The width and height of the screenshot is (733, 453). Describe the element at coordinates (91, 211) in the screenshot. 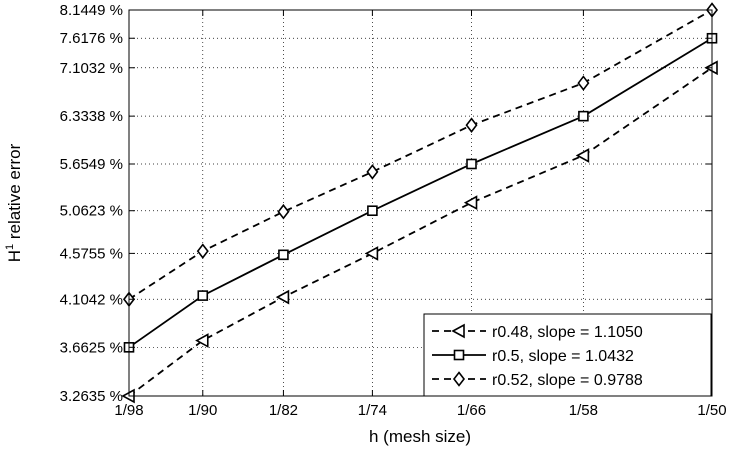

I see `y-tick-label: 5.0623 %` at that location.